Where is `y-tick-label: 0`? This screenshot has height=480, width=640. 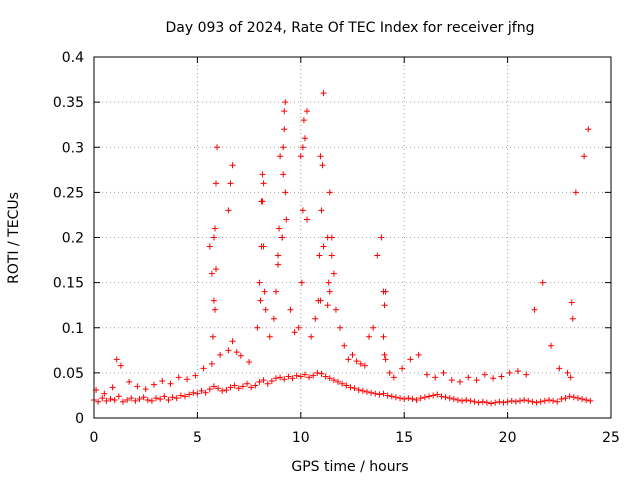
y-tick-label: 0 is located at coordinates (79, 419).